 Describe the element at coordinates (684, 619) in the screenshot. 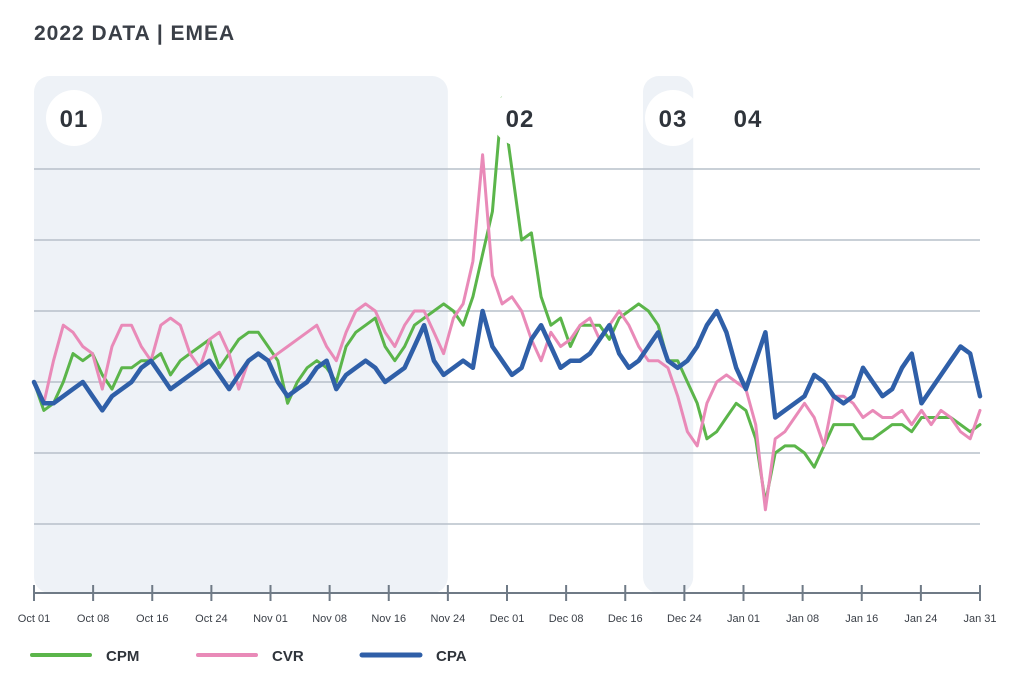

I see `x-tick-label: Dec 24` at that location.